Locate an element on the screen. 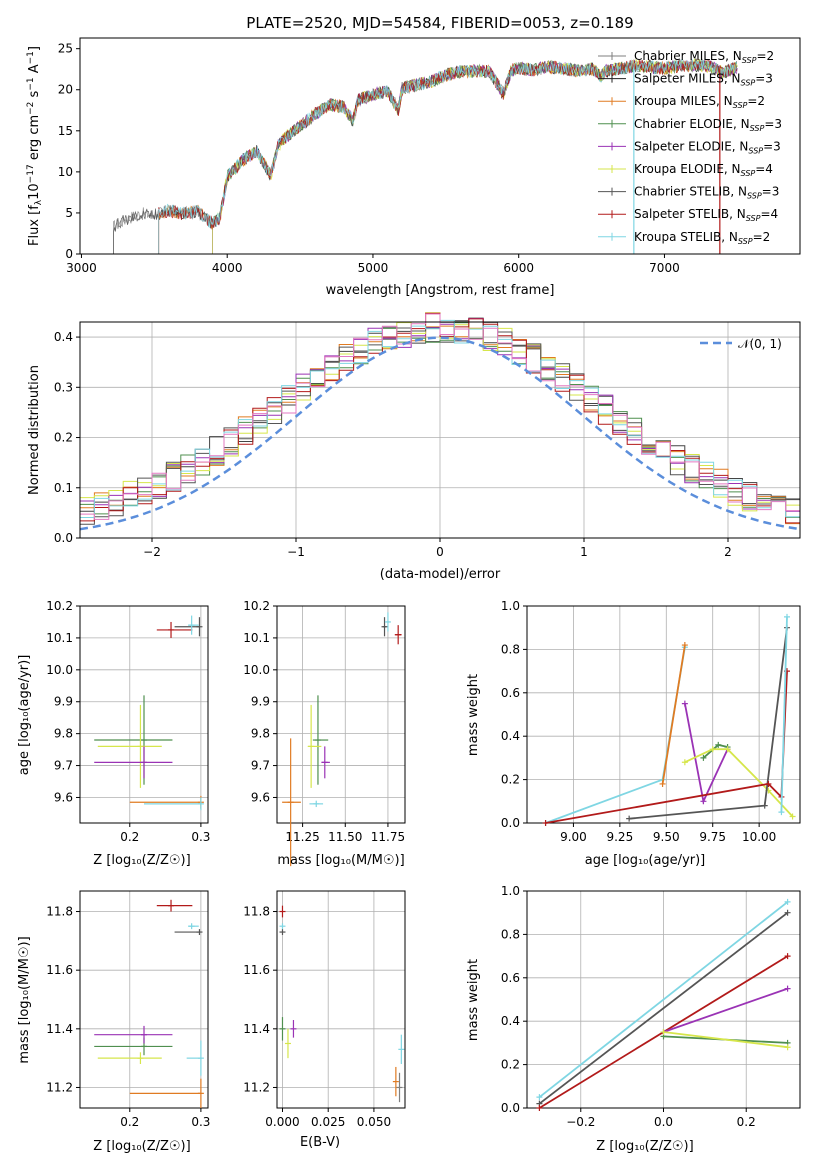 The width and height of the screenshot is (819, 1170). x-tick-label: 0.050 is located at coordinates (374, 1122).